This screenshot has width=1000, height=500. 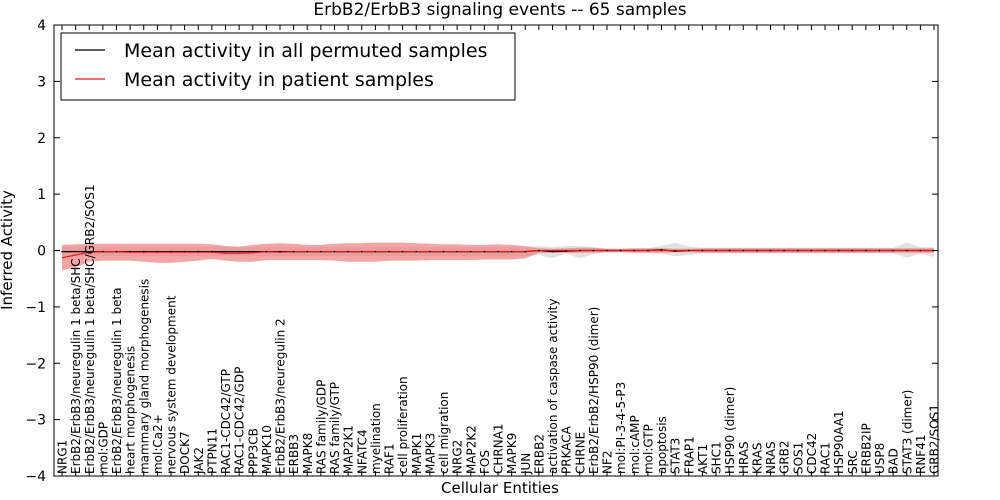 I want to click on x-tick-label: DOCK7, so click(x=185, y=452).